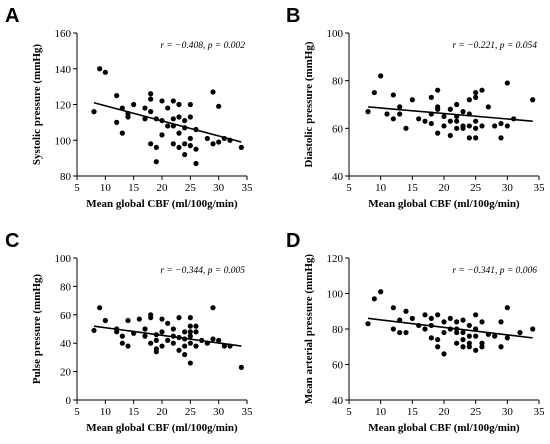 The image size is (550, 444). What do you see at coordinates (293, 241) in the screenshot?
I see `panel-letter: D` at bounding box center [293, 241].